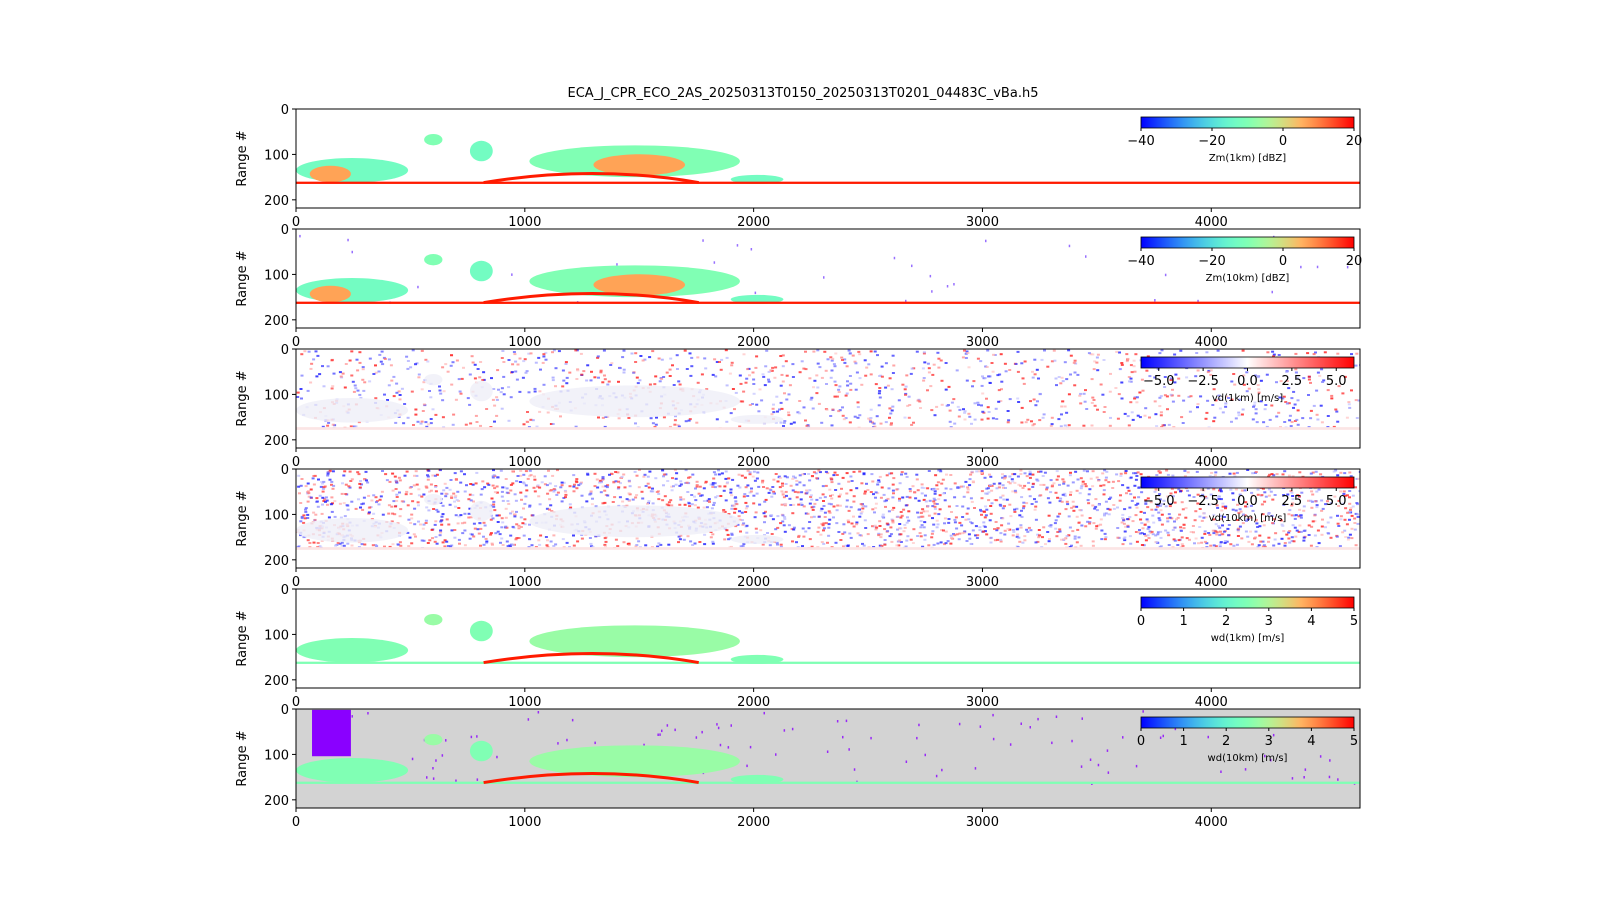  I want to click on colorbar-label: vd(1km) [m/s], so click(1247, 398).